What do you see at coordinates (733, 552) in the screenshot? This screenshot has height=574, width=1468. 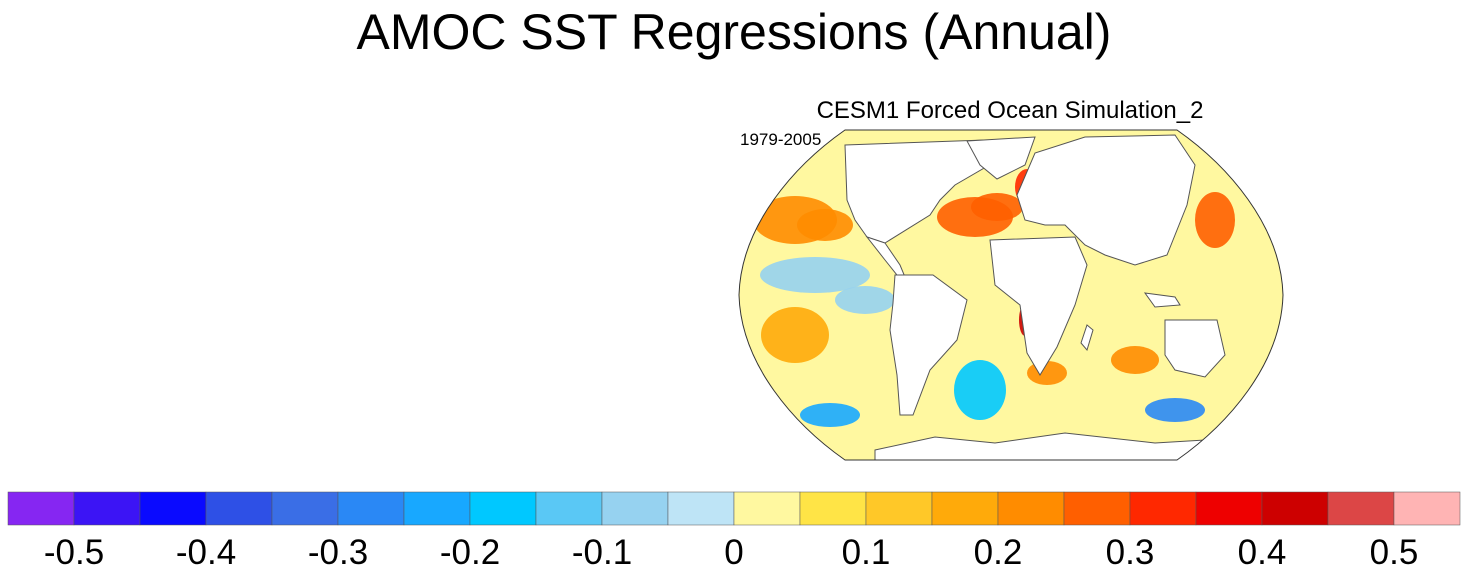 I see `colorbar-tick-label: 0` at bounding box center [733, 552].